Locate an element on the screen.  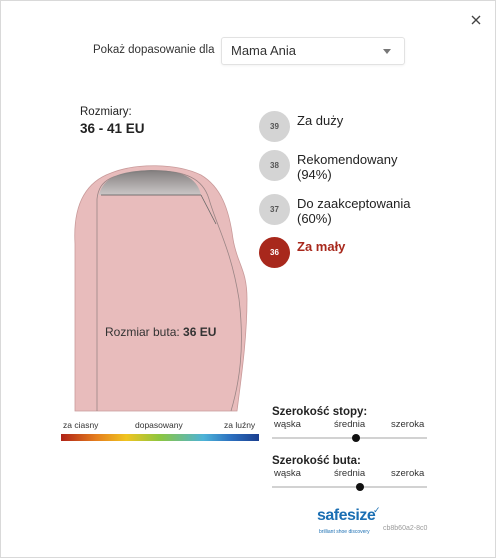
foot-width-narrow: wąska is located at coordinates (287, 424).